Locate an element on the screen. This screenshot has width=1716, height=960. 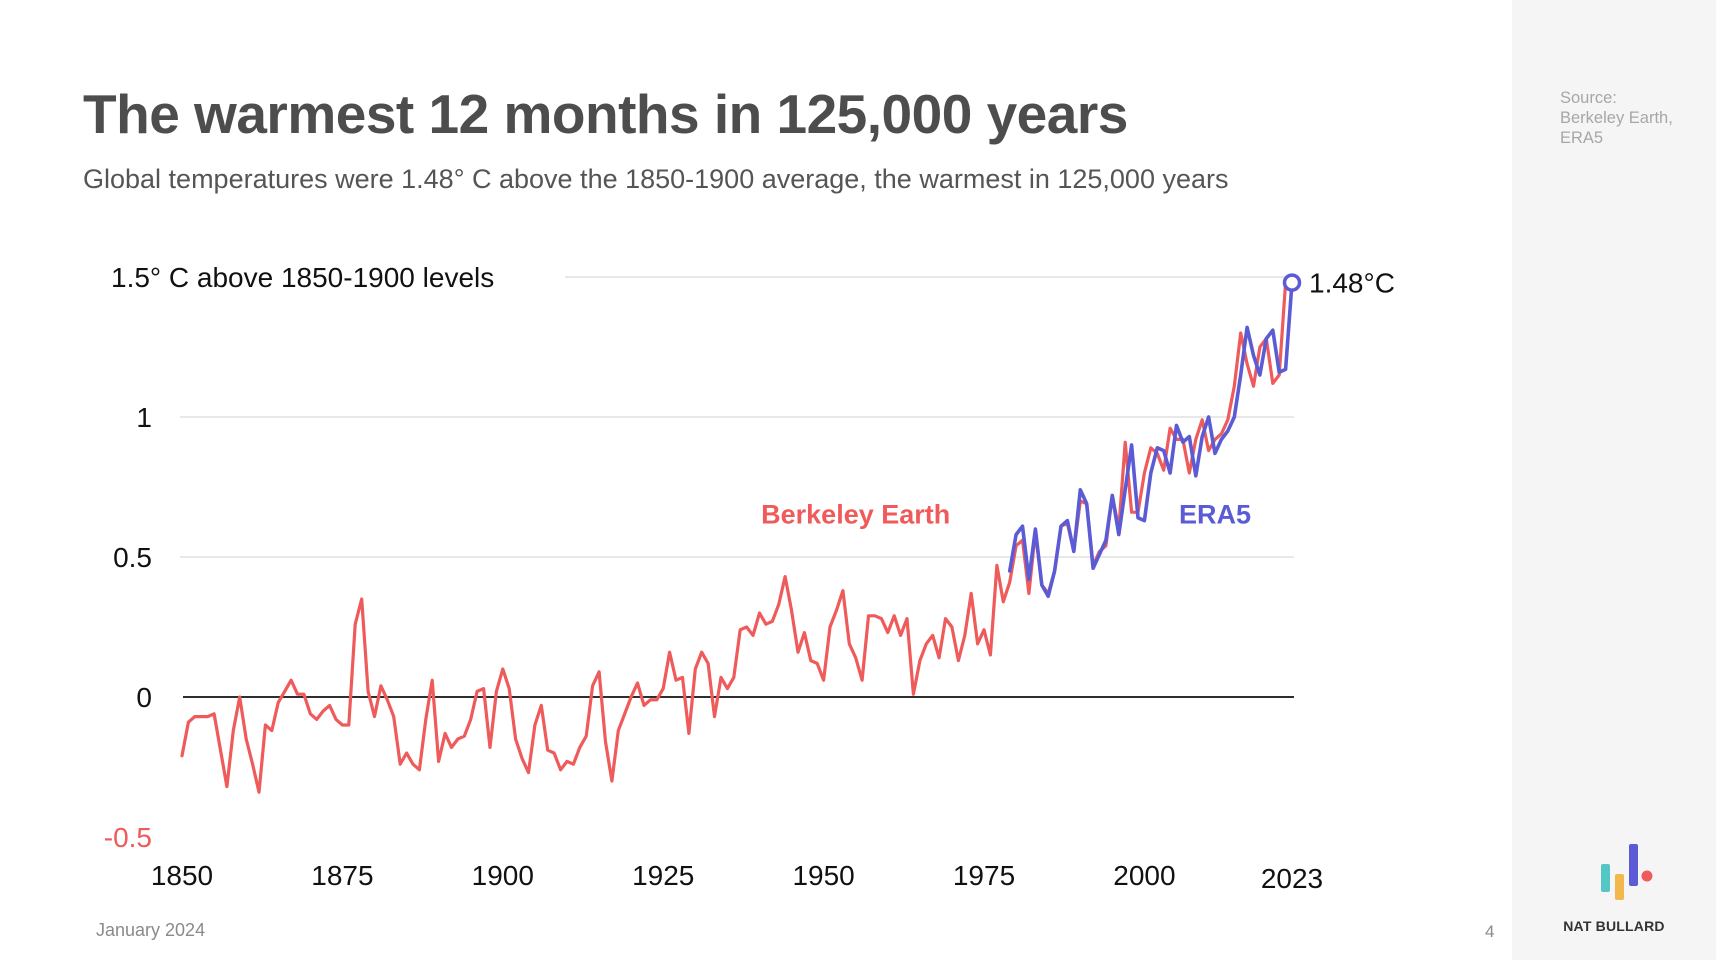
page-number: 4 is located at coordinates (1490, 931).